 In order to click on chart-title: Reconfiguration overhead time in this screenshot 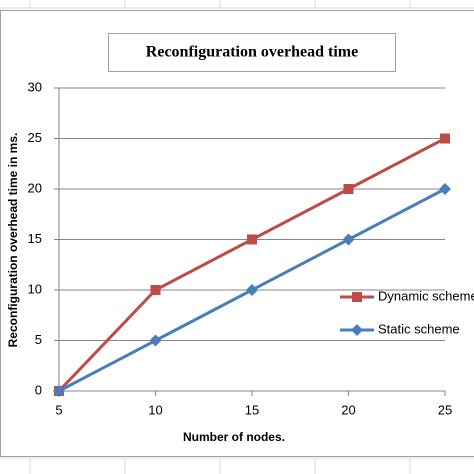, I will do `click(252, 52)`.